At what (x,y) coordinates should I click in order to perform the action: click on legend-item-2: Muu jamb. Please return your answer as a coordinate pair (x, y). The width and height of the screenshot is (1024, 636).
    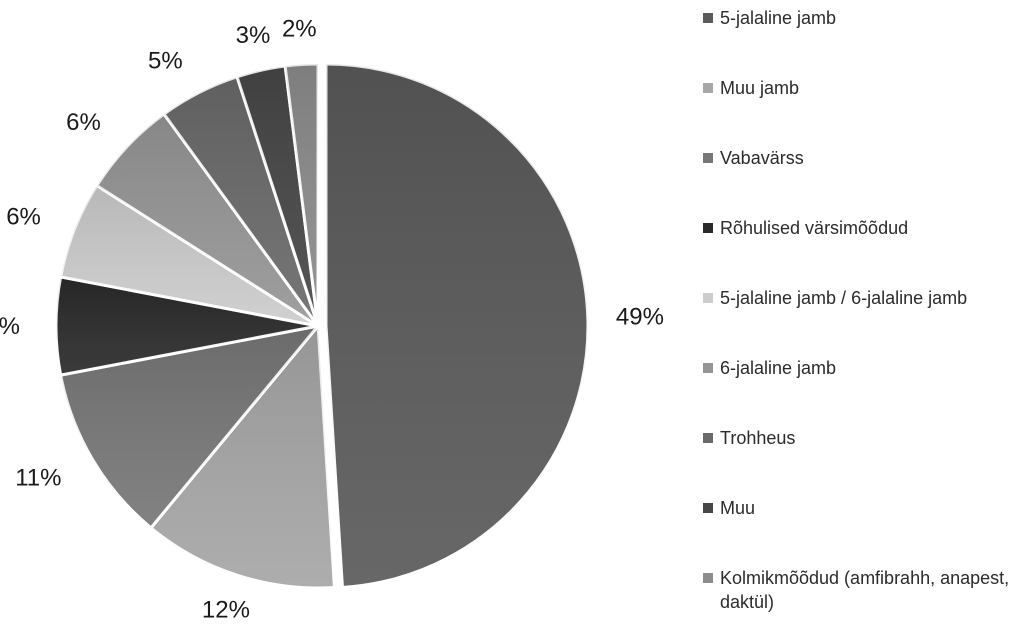
    Looking at the image, I should click on (860, 111).